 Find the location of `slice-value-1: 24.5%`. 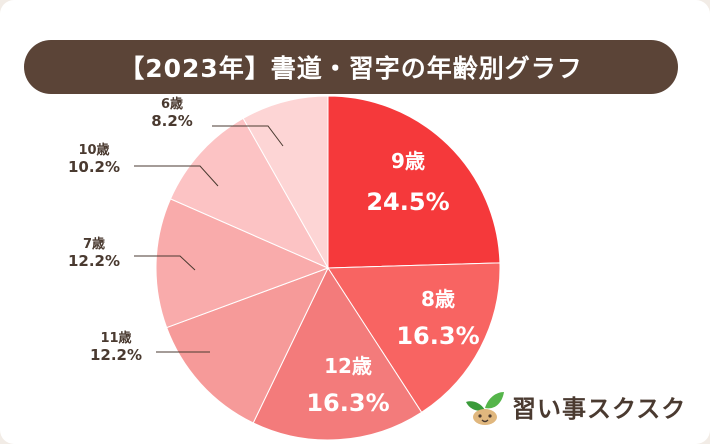

slice-value-1: 24.5% is located at coordinates (407, 202).